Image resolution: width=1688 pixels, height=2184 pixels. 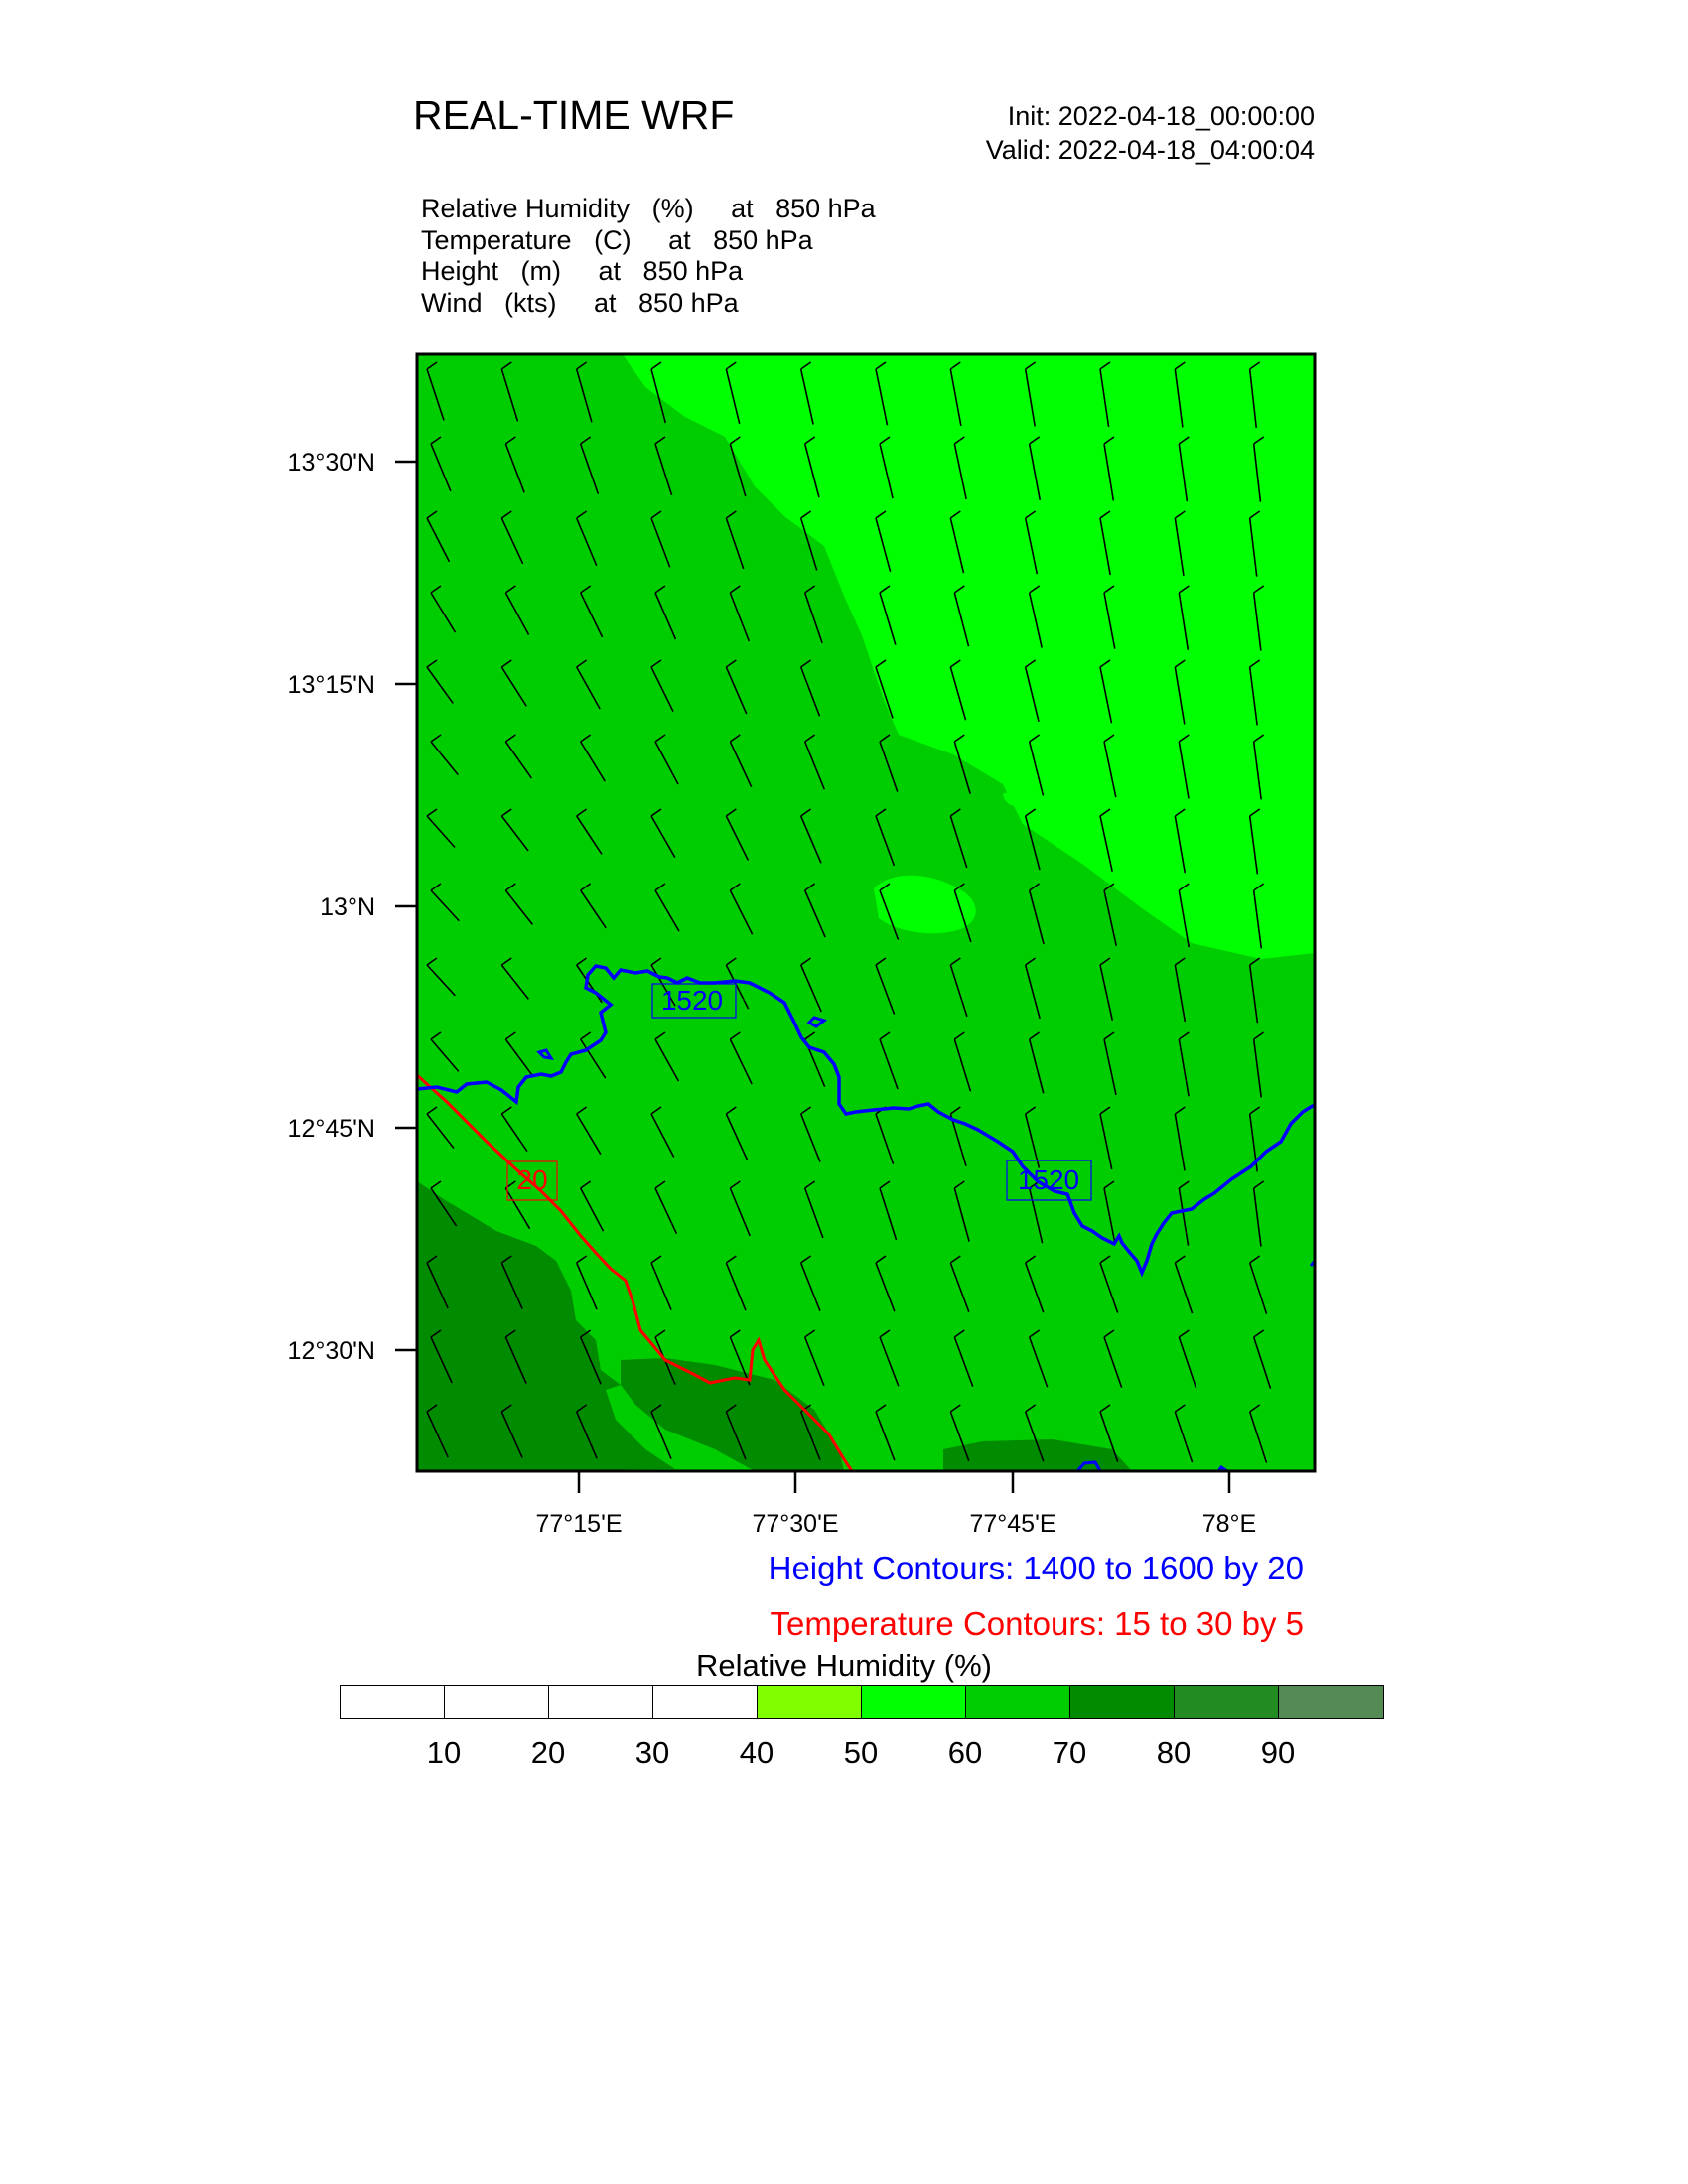 I want to click on legend-label-30: 30, so click(x=652, y=1752).